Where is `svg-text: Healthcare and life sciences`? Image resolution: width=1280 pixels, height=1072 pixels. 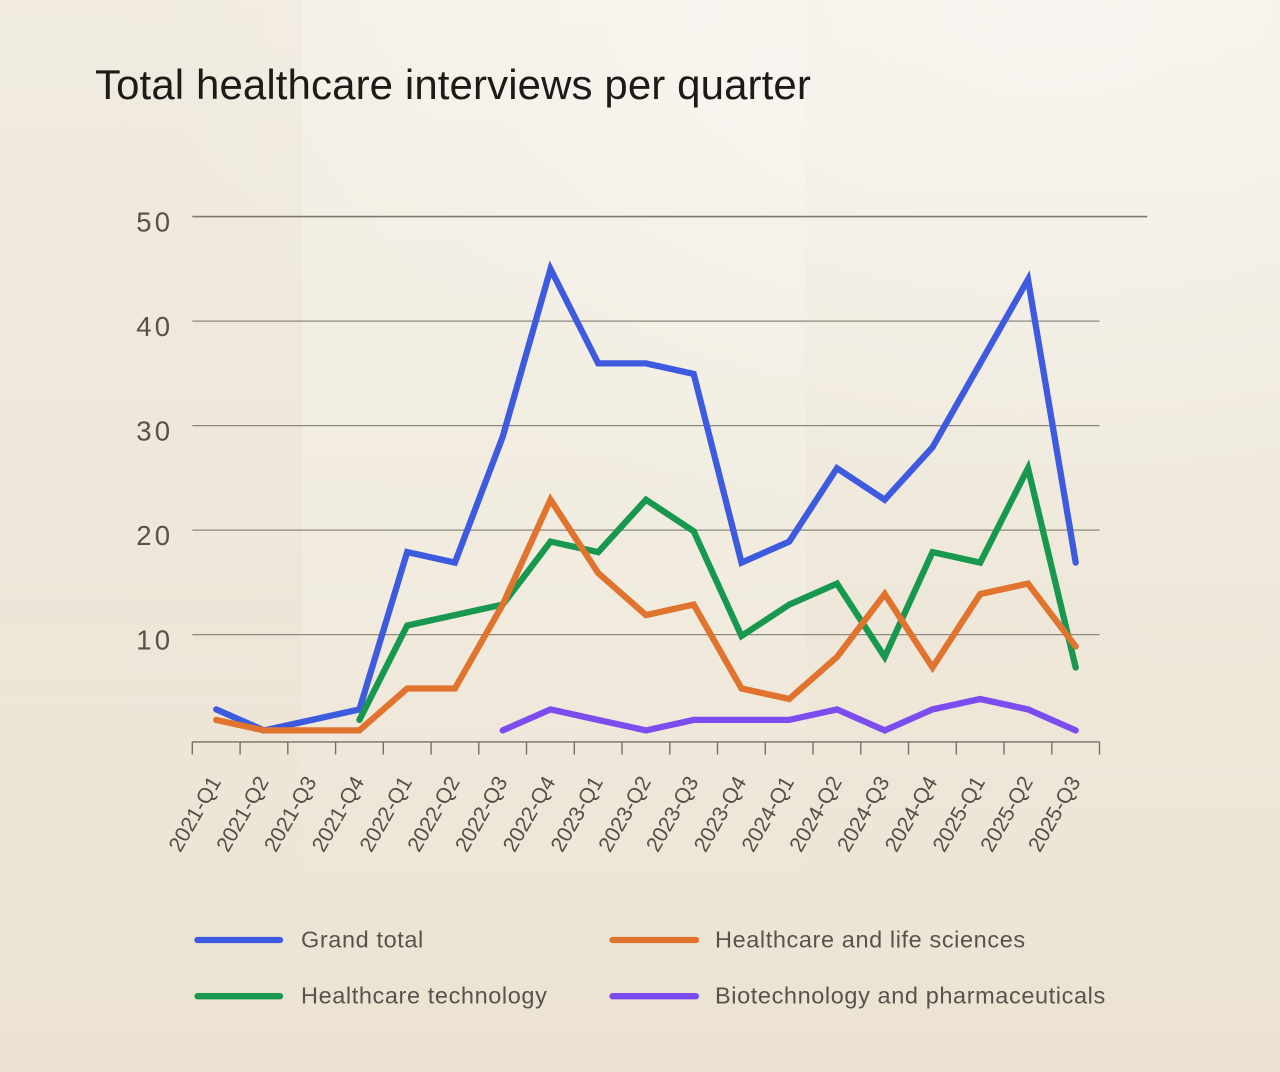
svg-text: Healthcare and life sciences is located at coordinates (870, 940).